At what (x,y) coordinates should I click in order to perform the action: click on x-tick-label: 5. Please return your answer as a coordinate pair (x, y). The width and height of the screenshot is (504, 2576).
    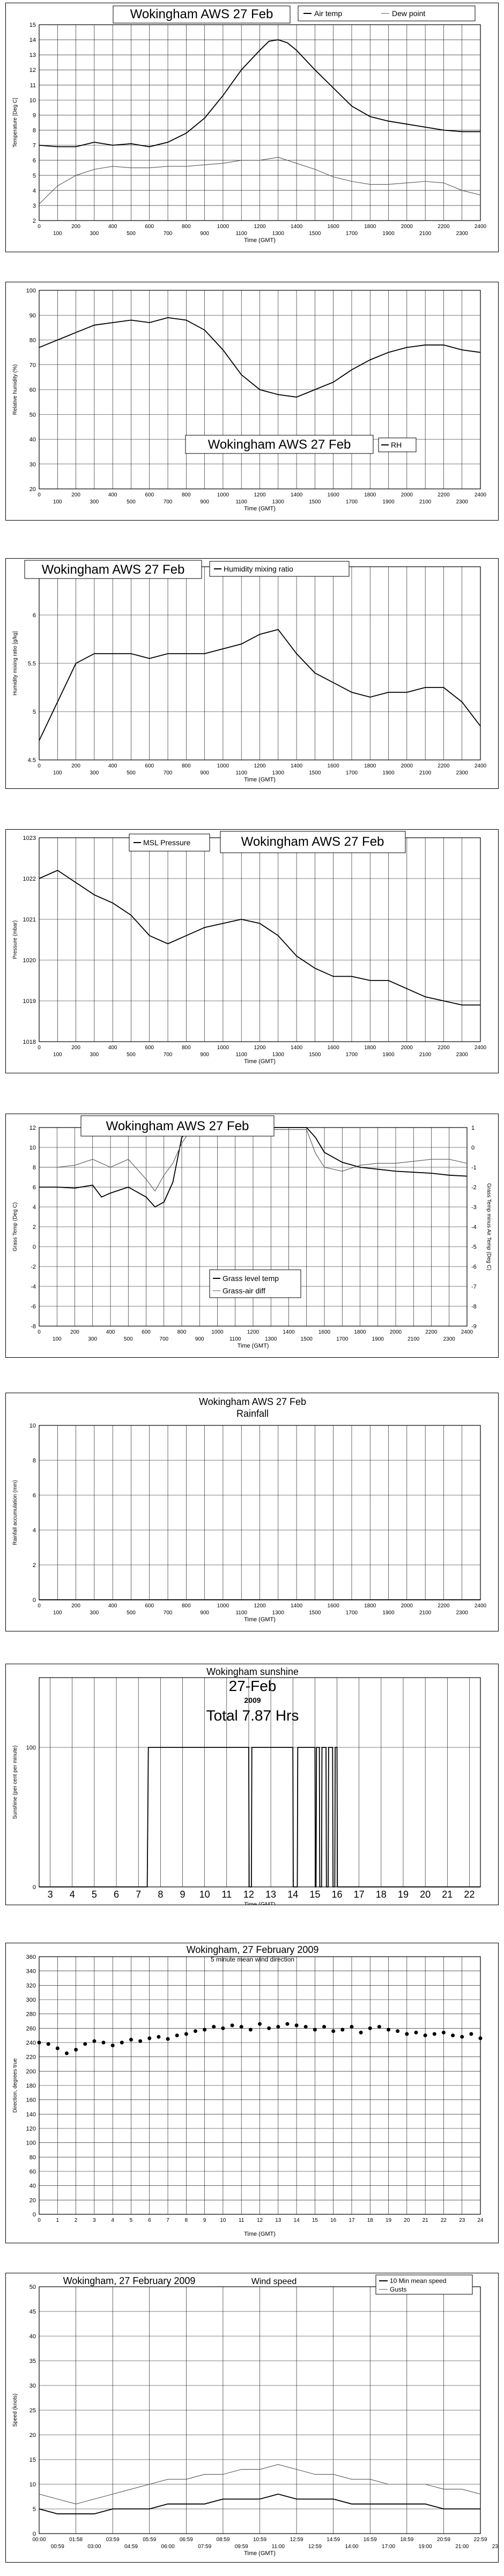
    Looking at the image, I should click on (131, 2220).